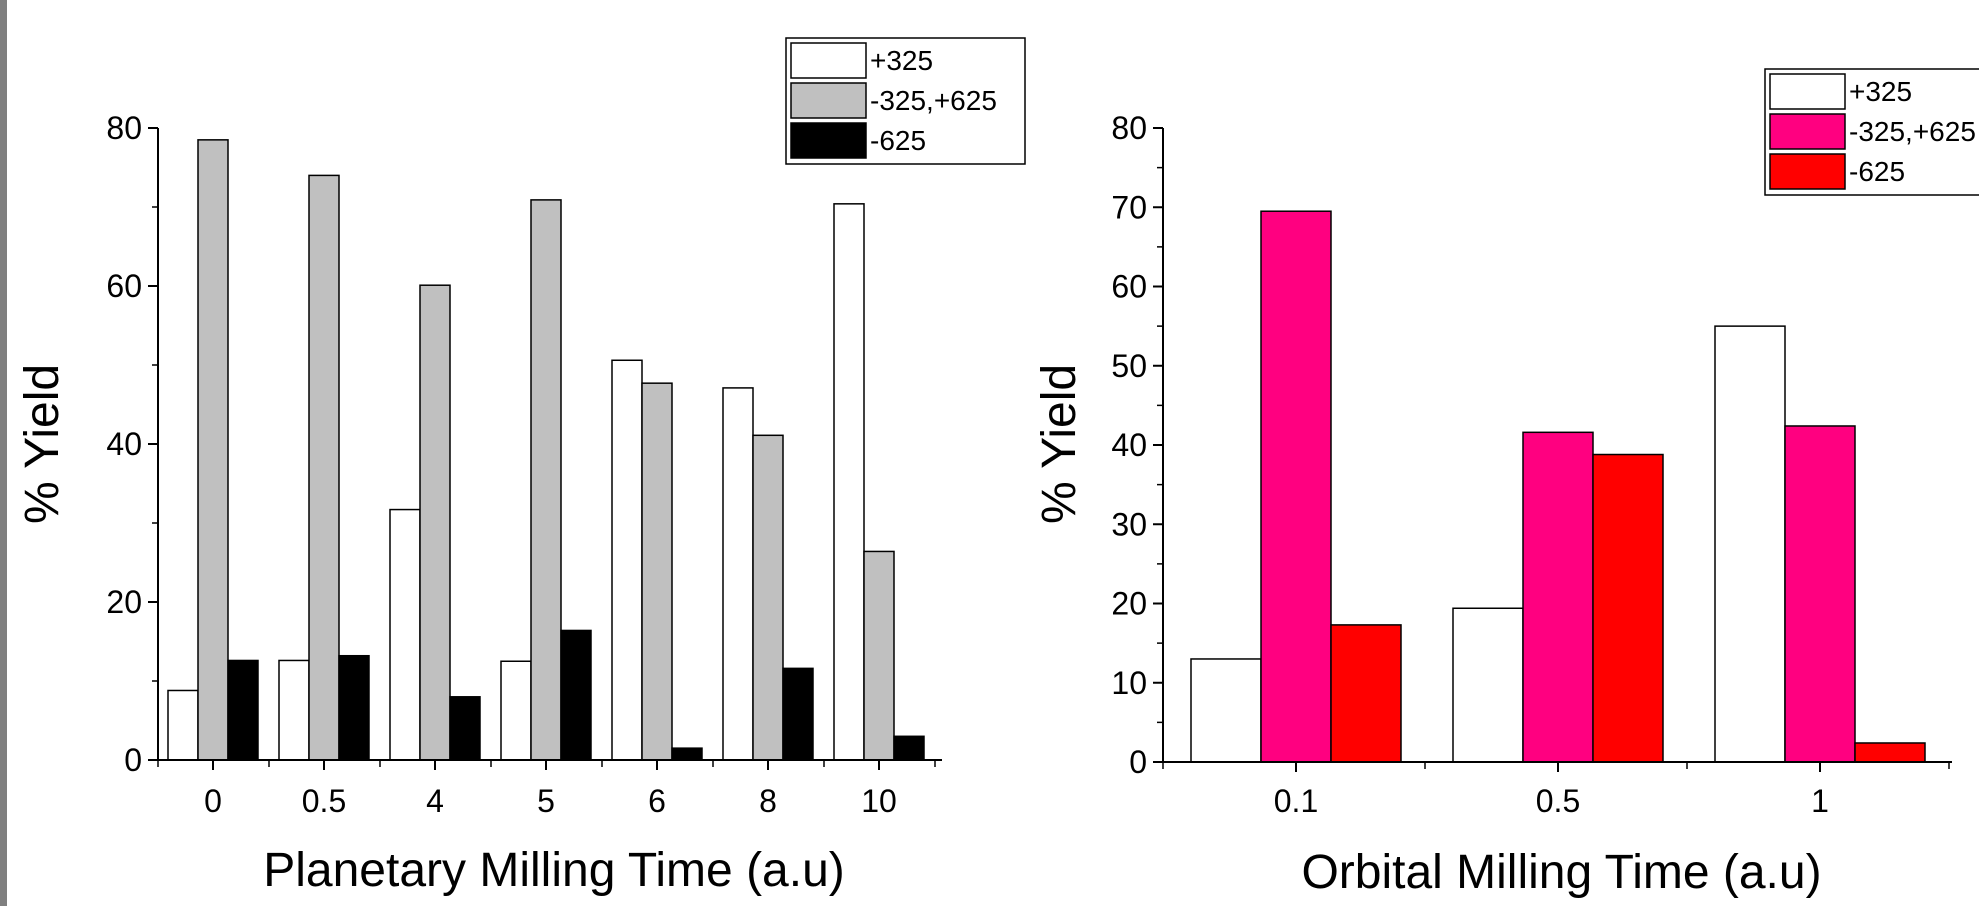 Image resolution: width=1979 pixels, height=906 pixels. I want to click on bar--625-10, so click(909, 748).